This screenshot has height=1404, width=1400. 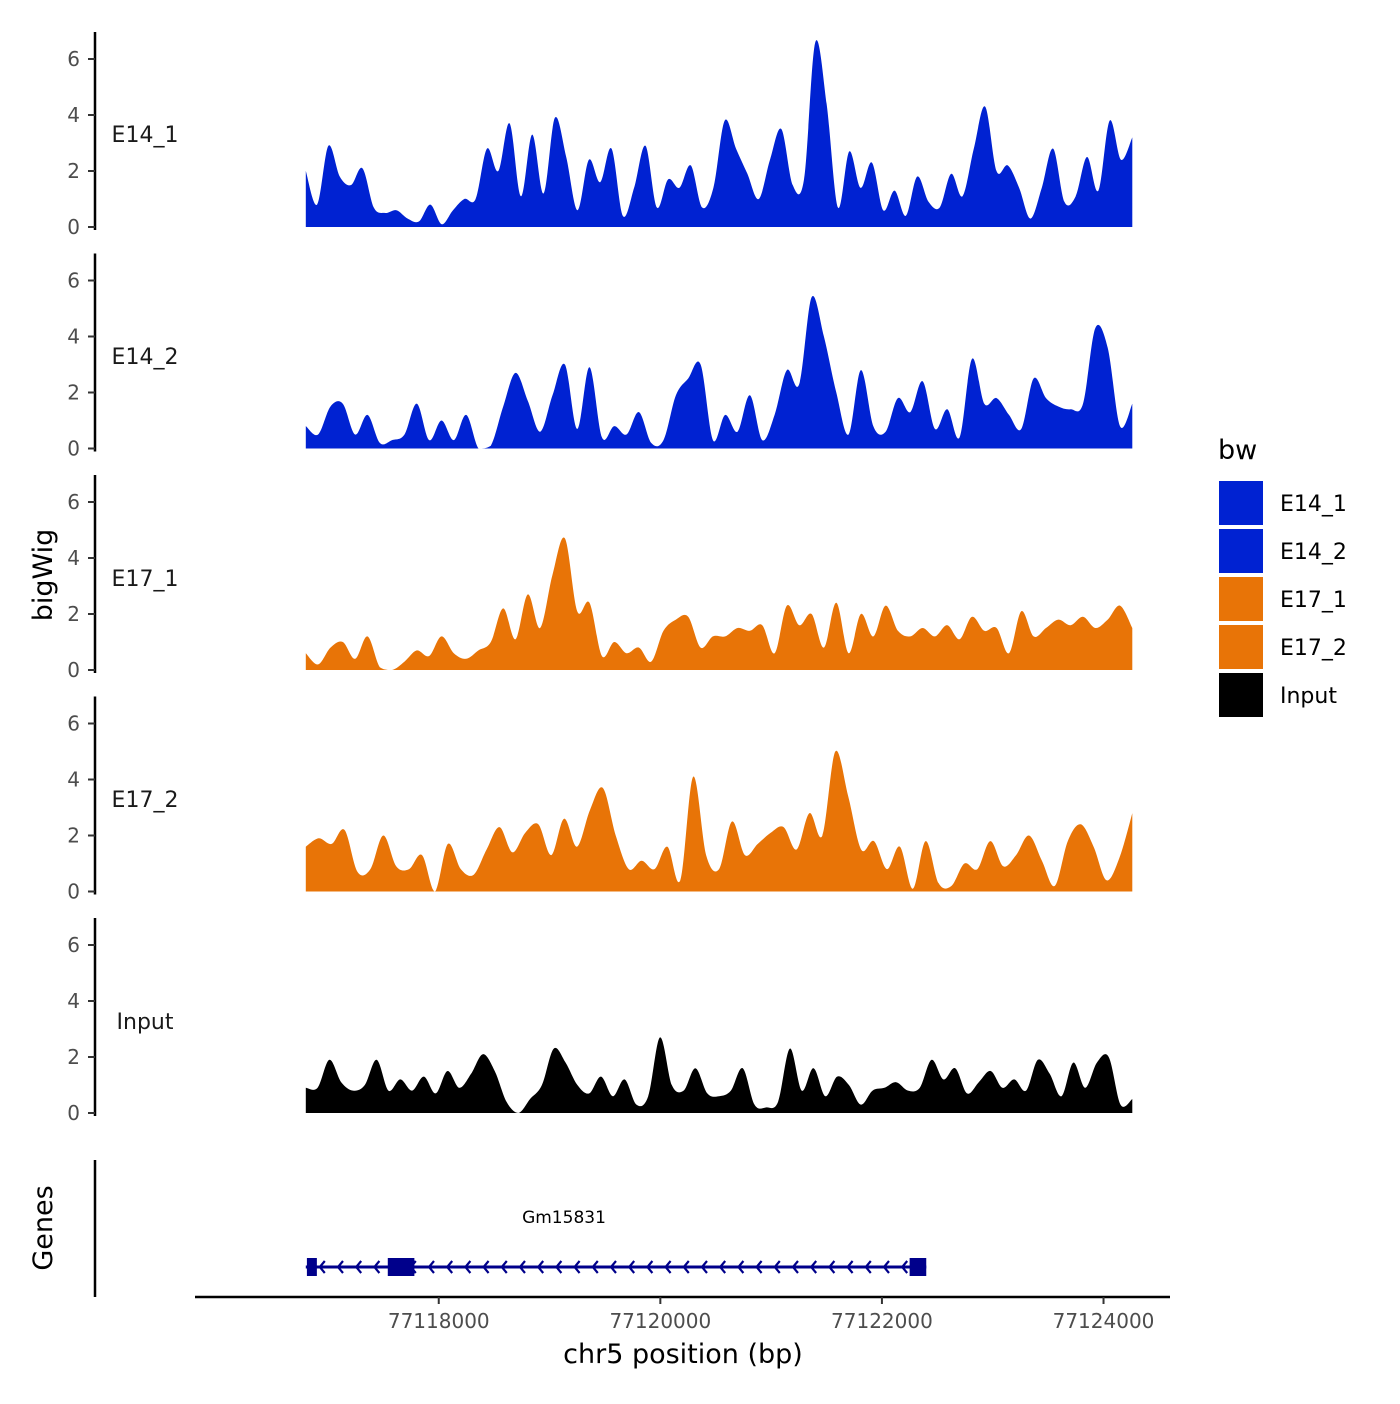 What do you see at coordinates (660, 1321) in the screenshot?
I see `x-tick-label: 77120000` at bounding box center [660, 1321].